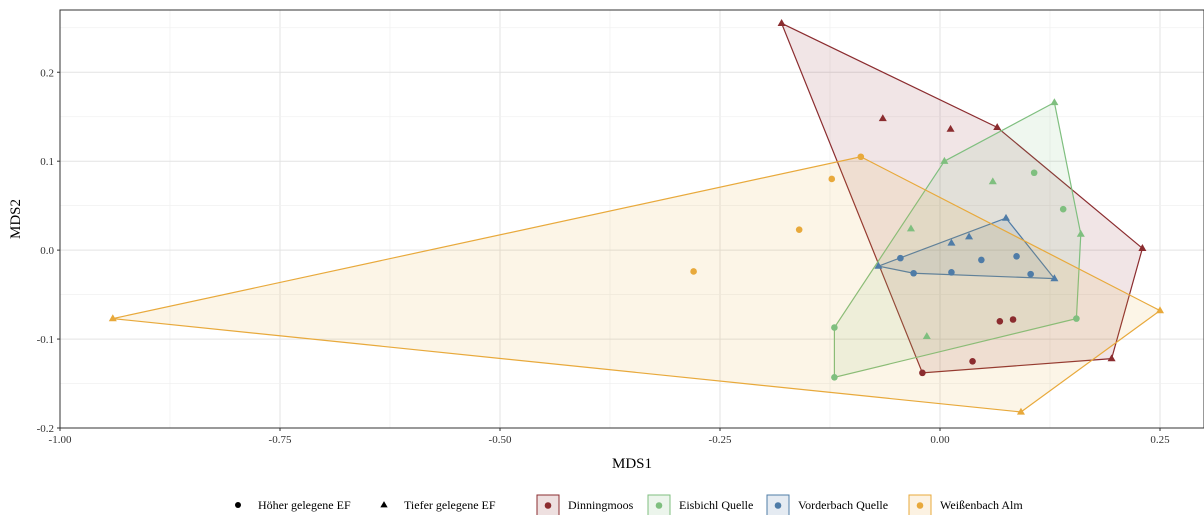  I want to click on x-tick-label: -0.25, so click(720, 440).